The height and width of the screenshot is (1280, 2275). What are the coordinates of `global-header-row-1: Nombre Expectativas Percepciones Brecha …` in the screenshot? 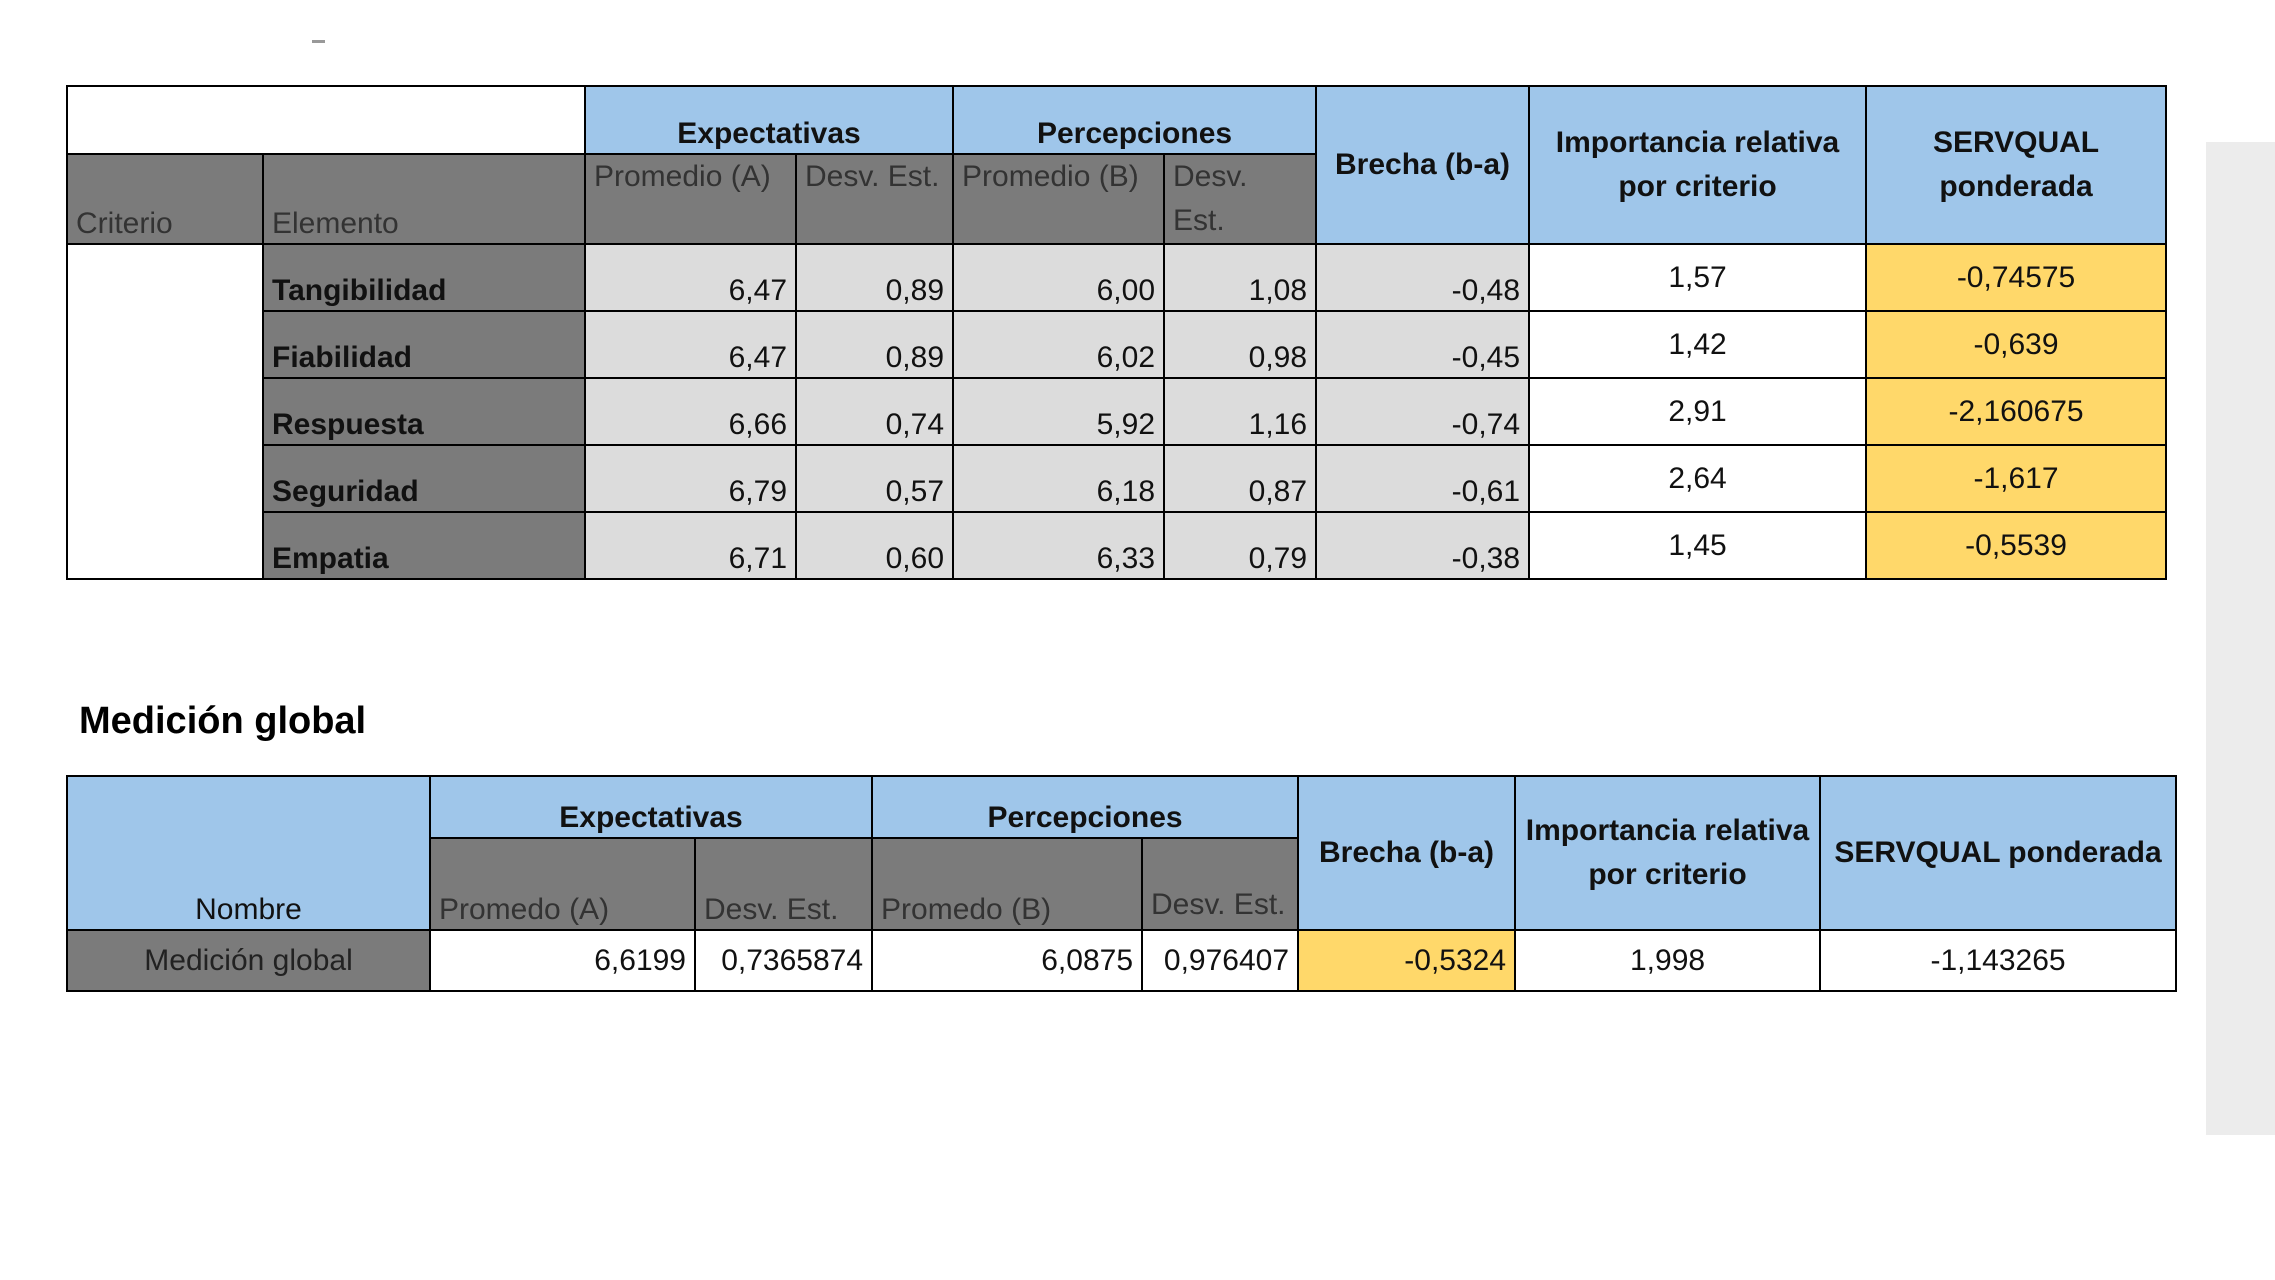 It's located at (1122, 853).